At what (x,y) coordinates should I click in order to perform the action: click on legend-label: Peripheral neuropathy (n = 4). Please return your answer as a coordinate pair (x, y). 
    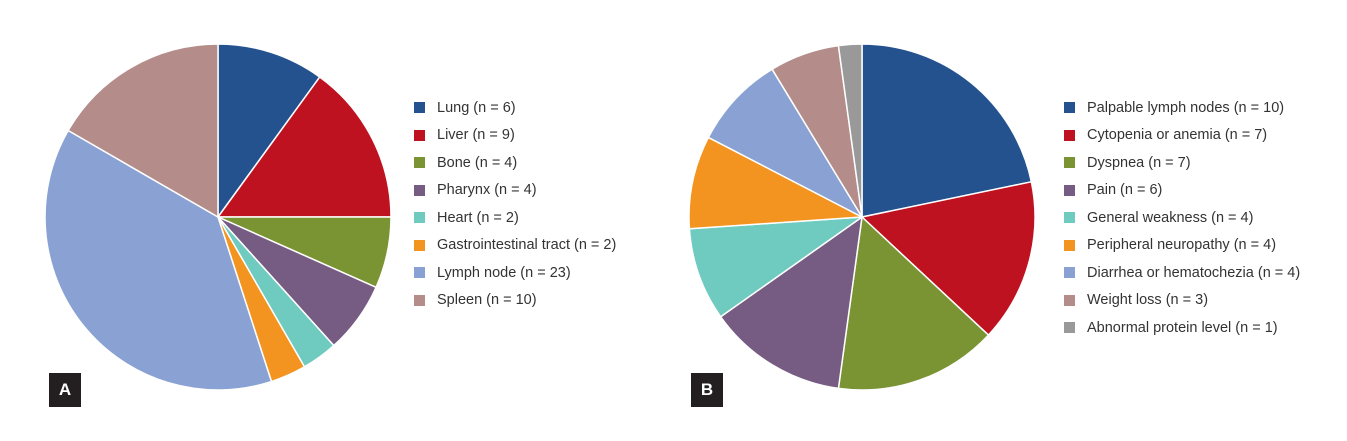
    Looking at the image, I should click on (1182, 245).